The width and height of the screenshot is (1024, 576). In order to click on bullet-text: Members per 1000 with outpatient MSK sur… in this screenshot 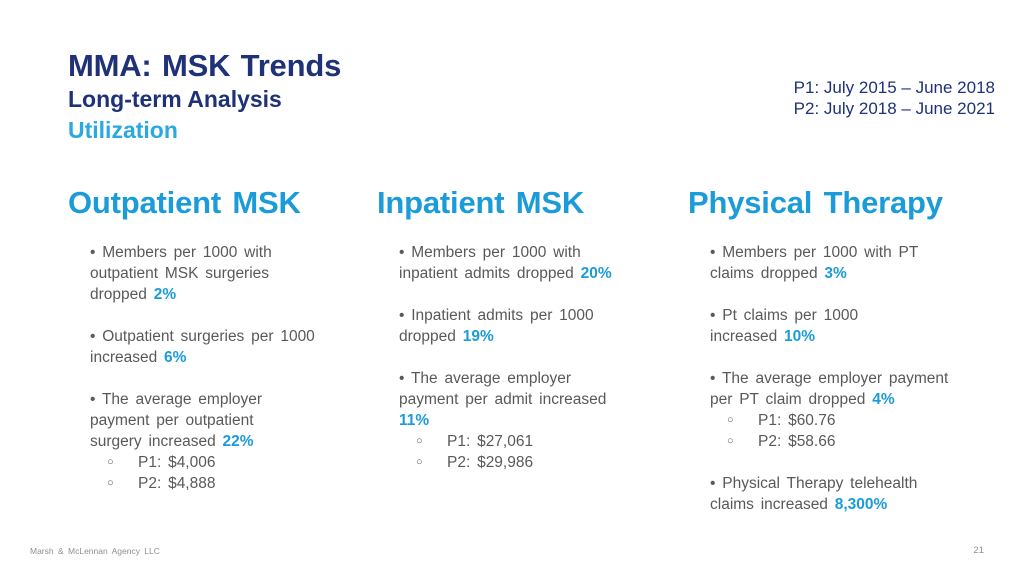, I will do `click(181, 273)`.